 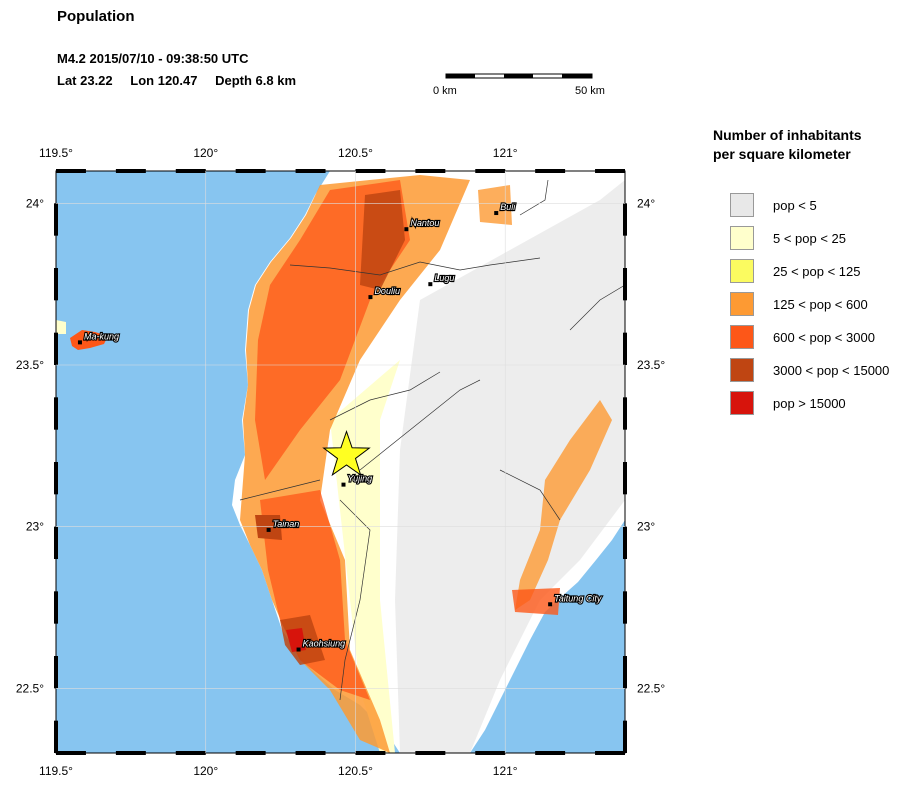 What do you see at coordinates (101, 336) in the screenshot?
I see `city-label: Ma-kung` at bounding box center [101, 336].